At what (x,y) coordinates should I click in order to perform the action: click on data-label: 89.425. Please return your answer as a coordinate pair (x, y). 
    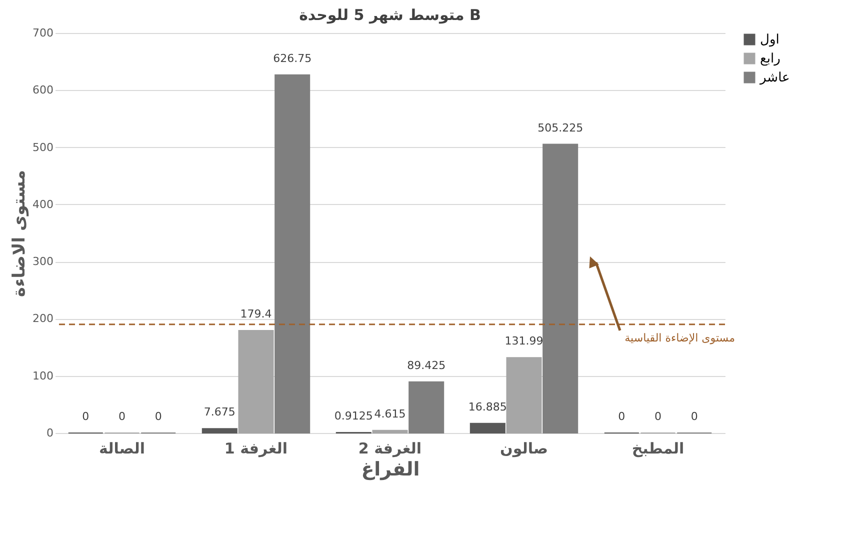
    Looking at the image, I should click on (426, 365).